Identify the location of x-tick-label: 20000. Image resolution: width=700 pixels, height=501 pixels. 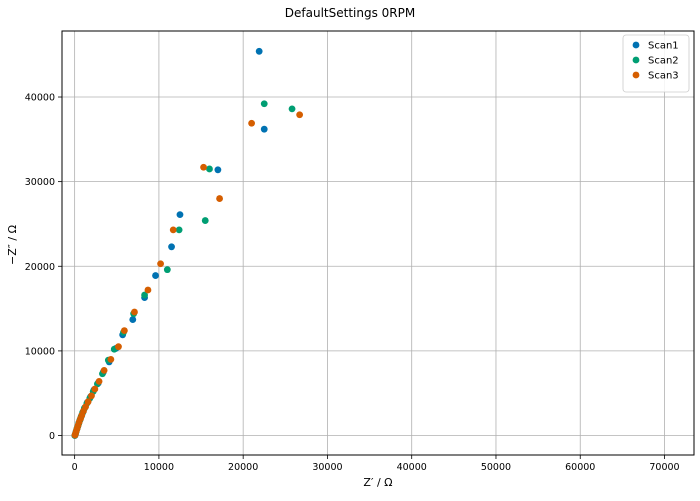
(243, 467).